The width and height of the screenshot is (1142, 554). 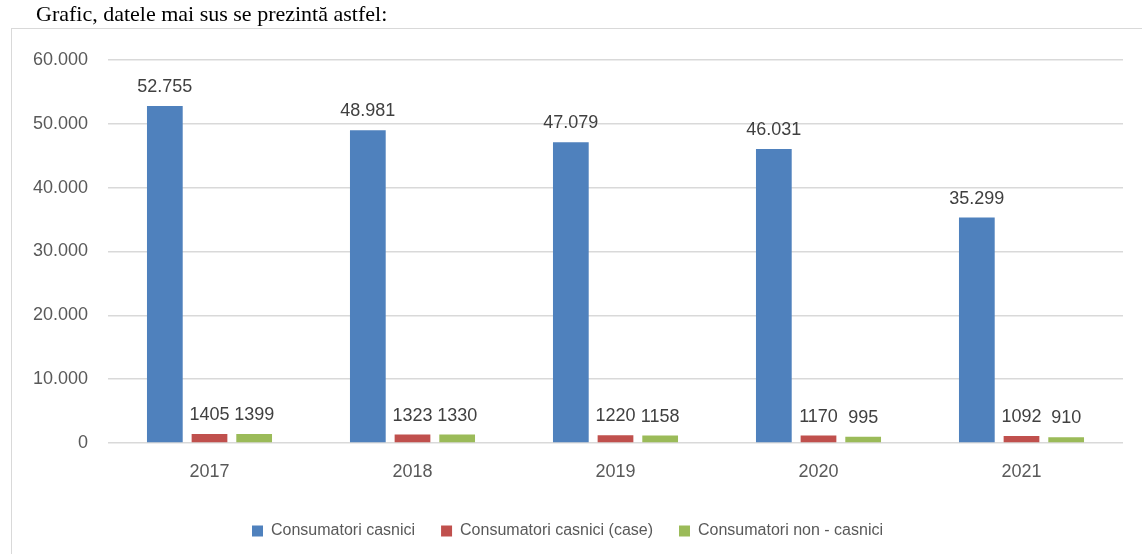 I want to click on chart-title: Grafic, datele mai sus se prezintă astfel:, so click(x=212, y=13).